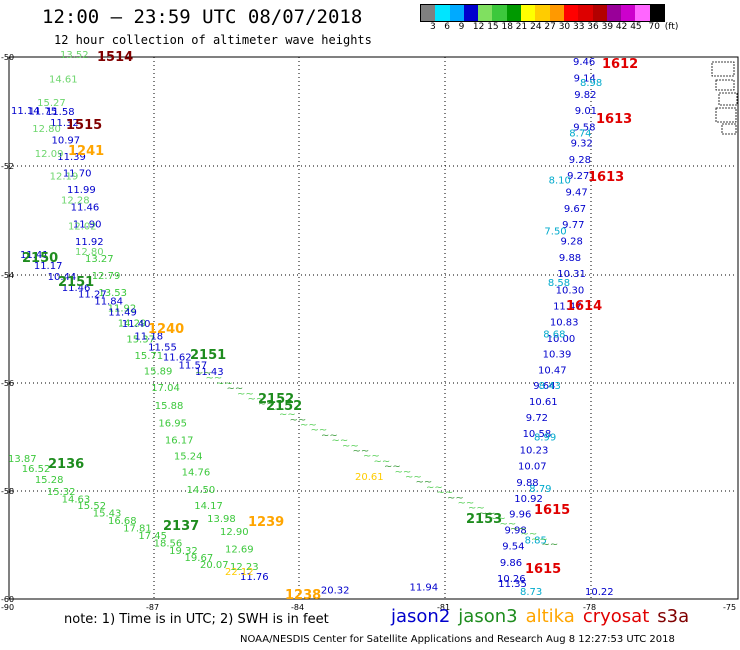 The width and height of the screenshot is (740, 650). I want to click on colorbar-tick: 36, so click(593, 27).